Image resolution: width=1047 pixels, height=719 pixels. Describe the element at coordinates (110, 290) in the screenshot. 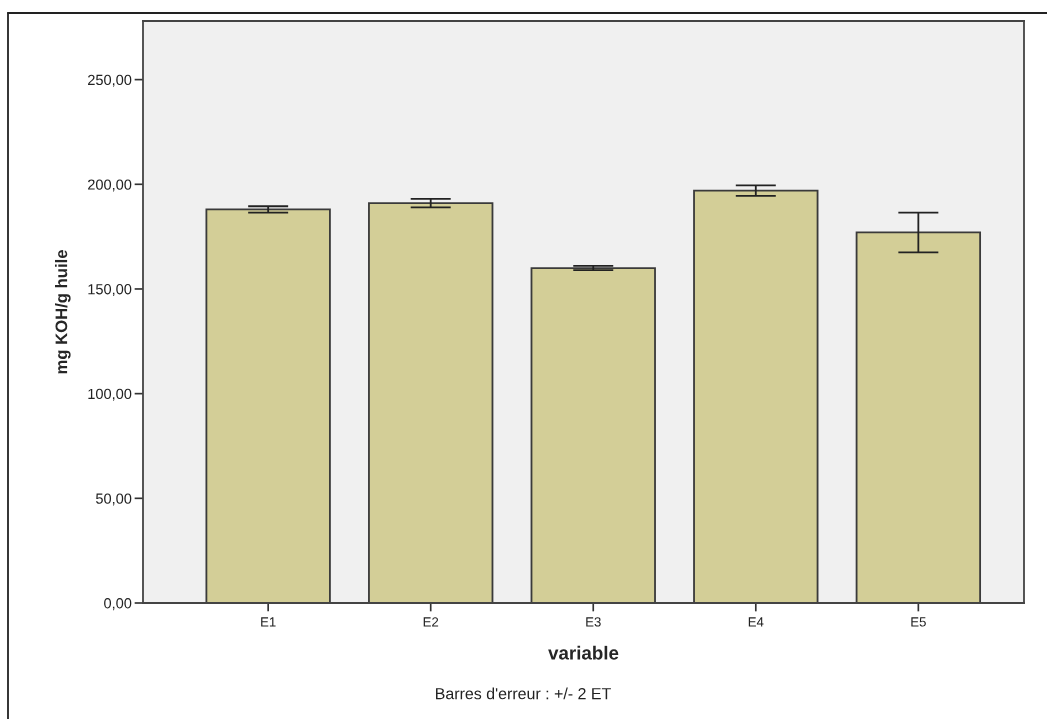

I see `y-tick-label: 150,00` at that location.